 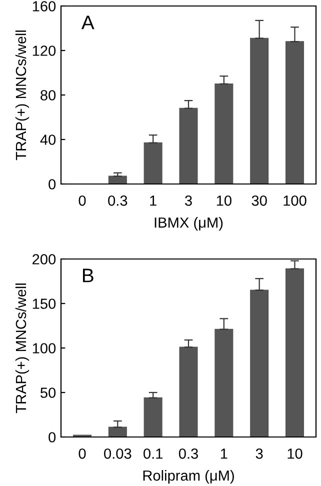 What do you see at coordinates (48, 95) in the screenshot?
I see `y-tick-label: 80` at bounding box center [48, 95].